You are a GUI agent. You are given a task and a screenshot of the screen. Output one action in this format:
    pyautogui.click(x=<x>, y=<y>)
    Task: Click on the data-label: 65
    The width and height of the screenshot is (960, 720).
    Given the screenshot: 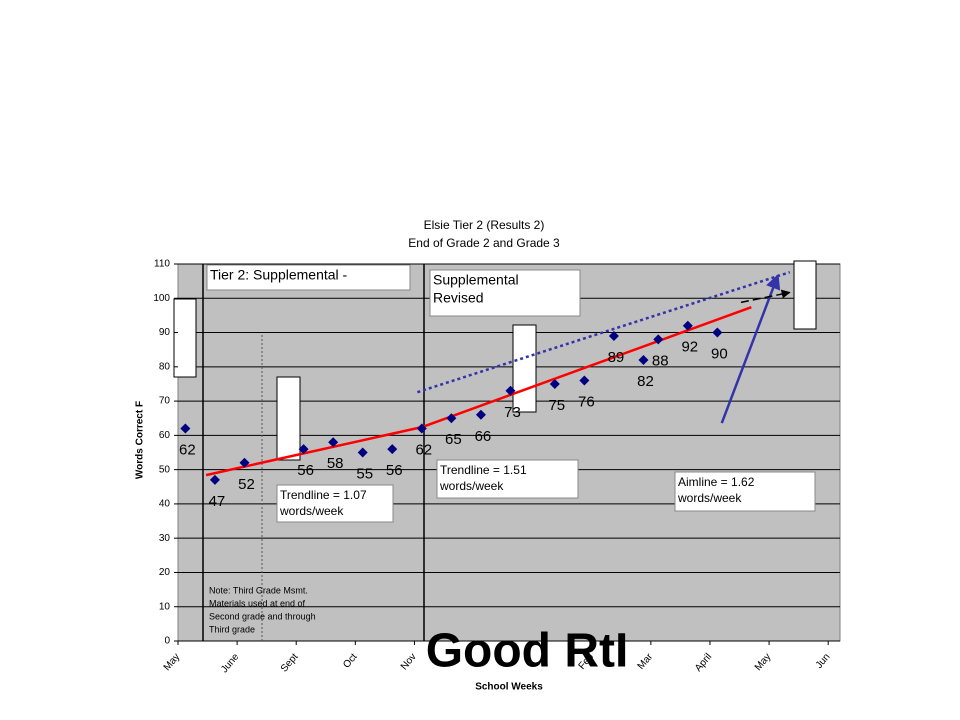 What is the action you would take?
    pyautogui.click(x=453, y=439)
    